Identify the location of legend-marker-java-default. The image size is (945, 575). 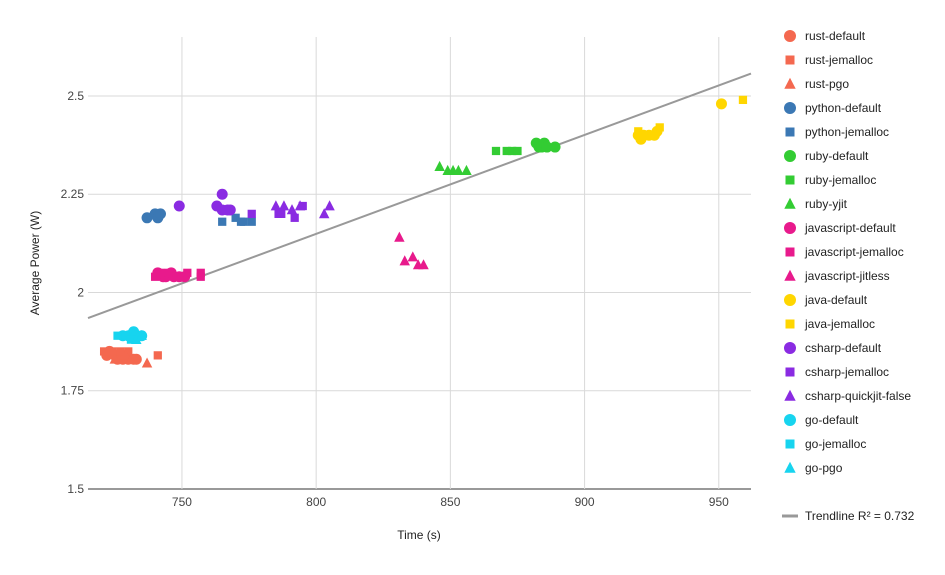
(790, 300).